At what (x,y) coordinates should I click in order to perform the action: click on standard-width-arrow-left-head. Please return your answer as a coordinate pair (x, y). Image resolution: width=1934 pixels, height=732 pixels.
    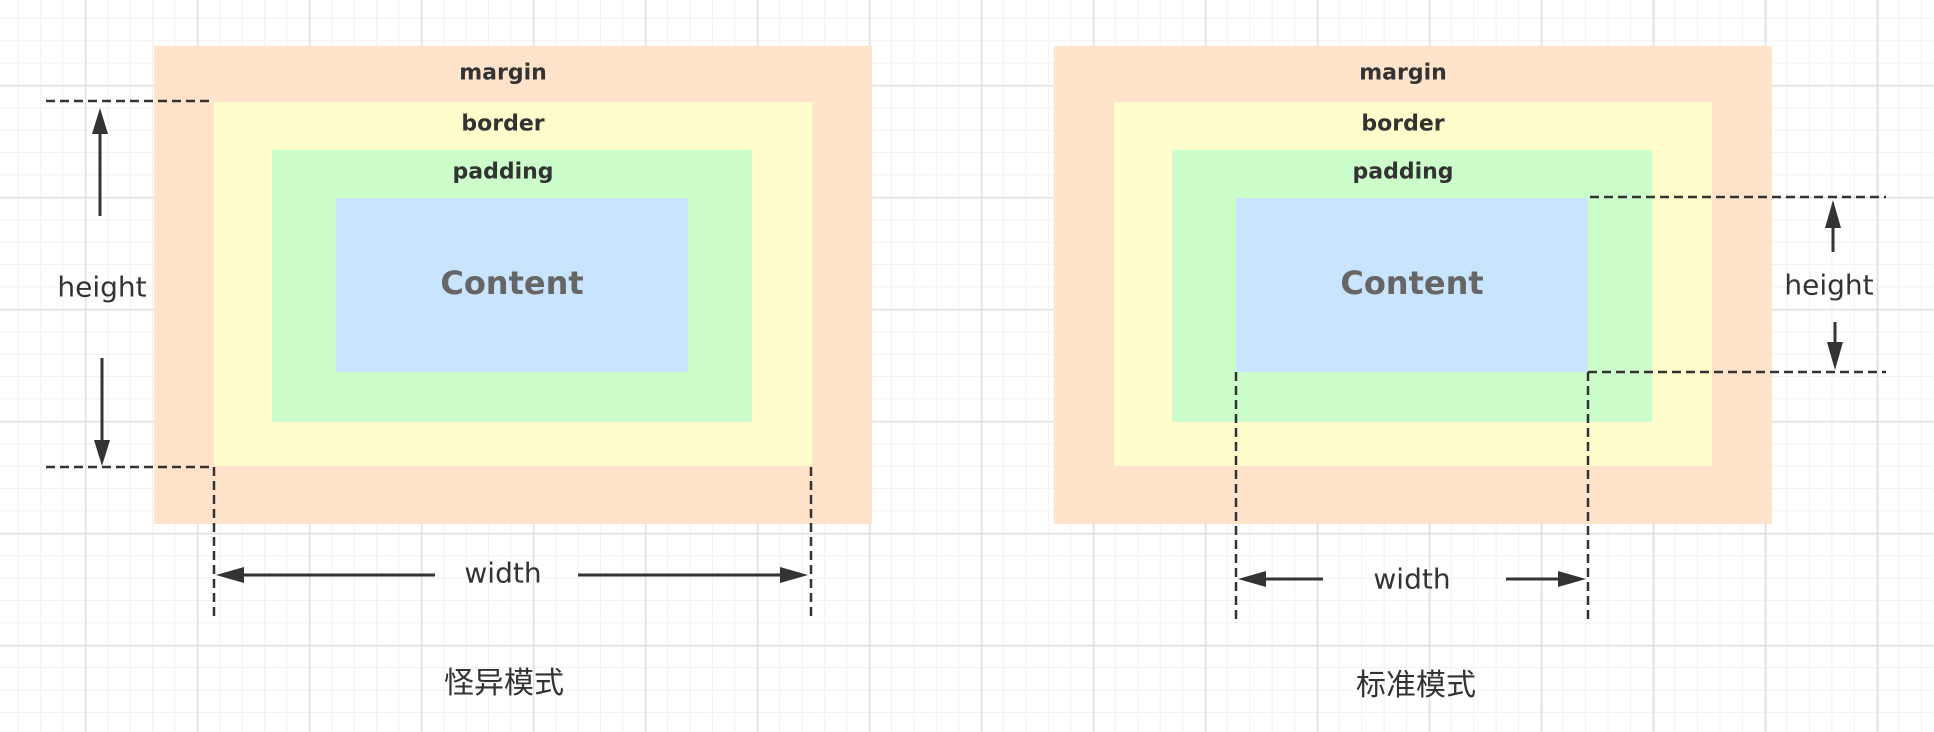
    Looking at the image, I should click on (1252, 579).